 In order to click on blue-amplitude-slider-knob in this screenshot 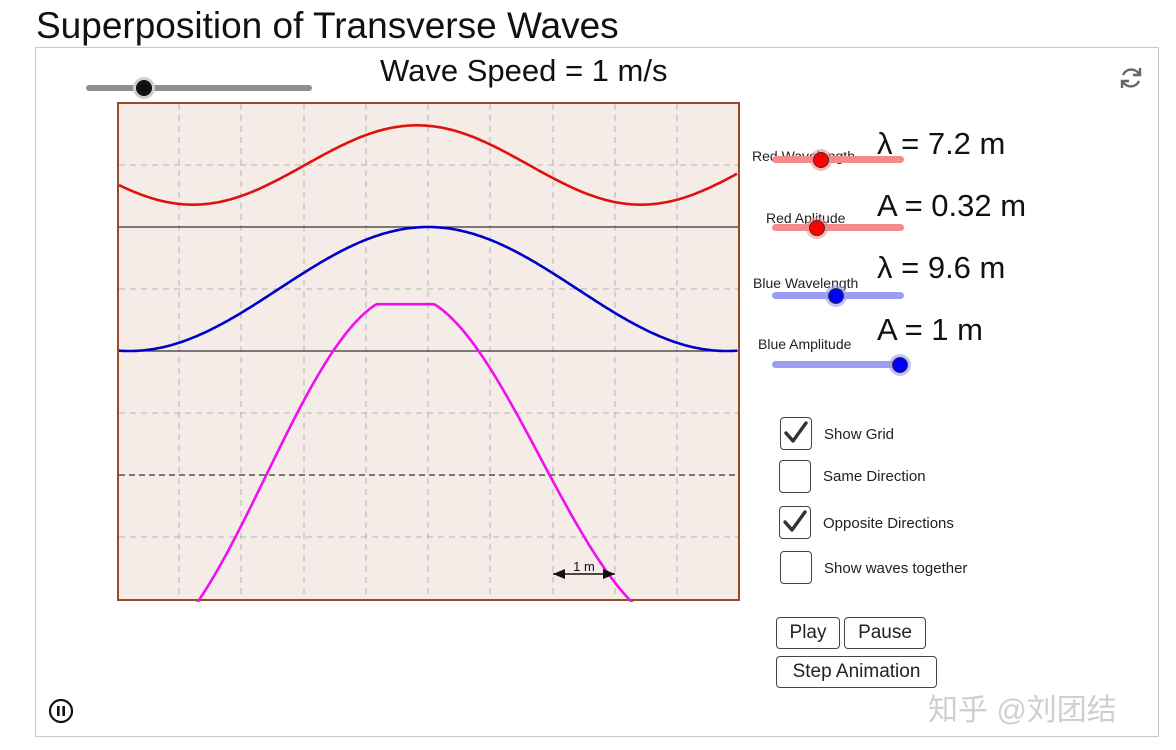, I will do `click(900, 365)`.